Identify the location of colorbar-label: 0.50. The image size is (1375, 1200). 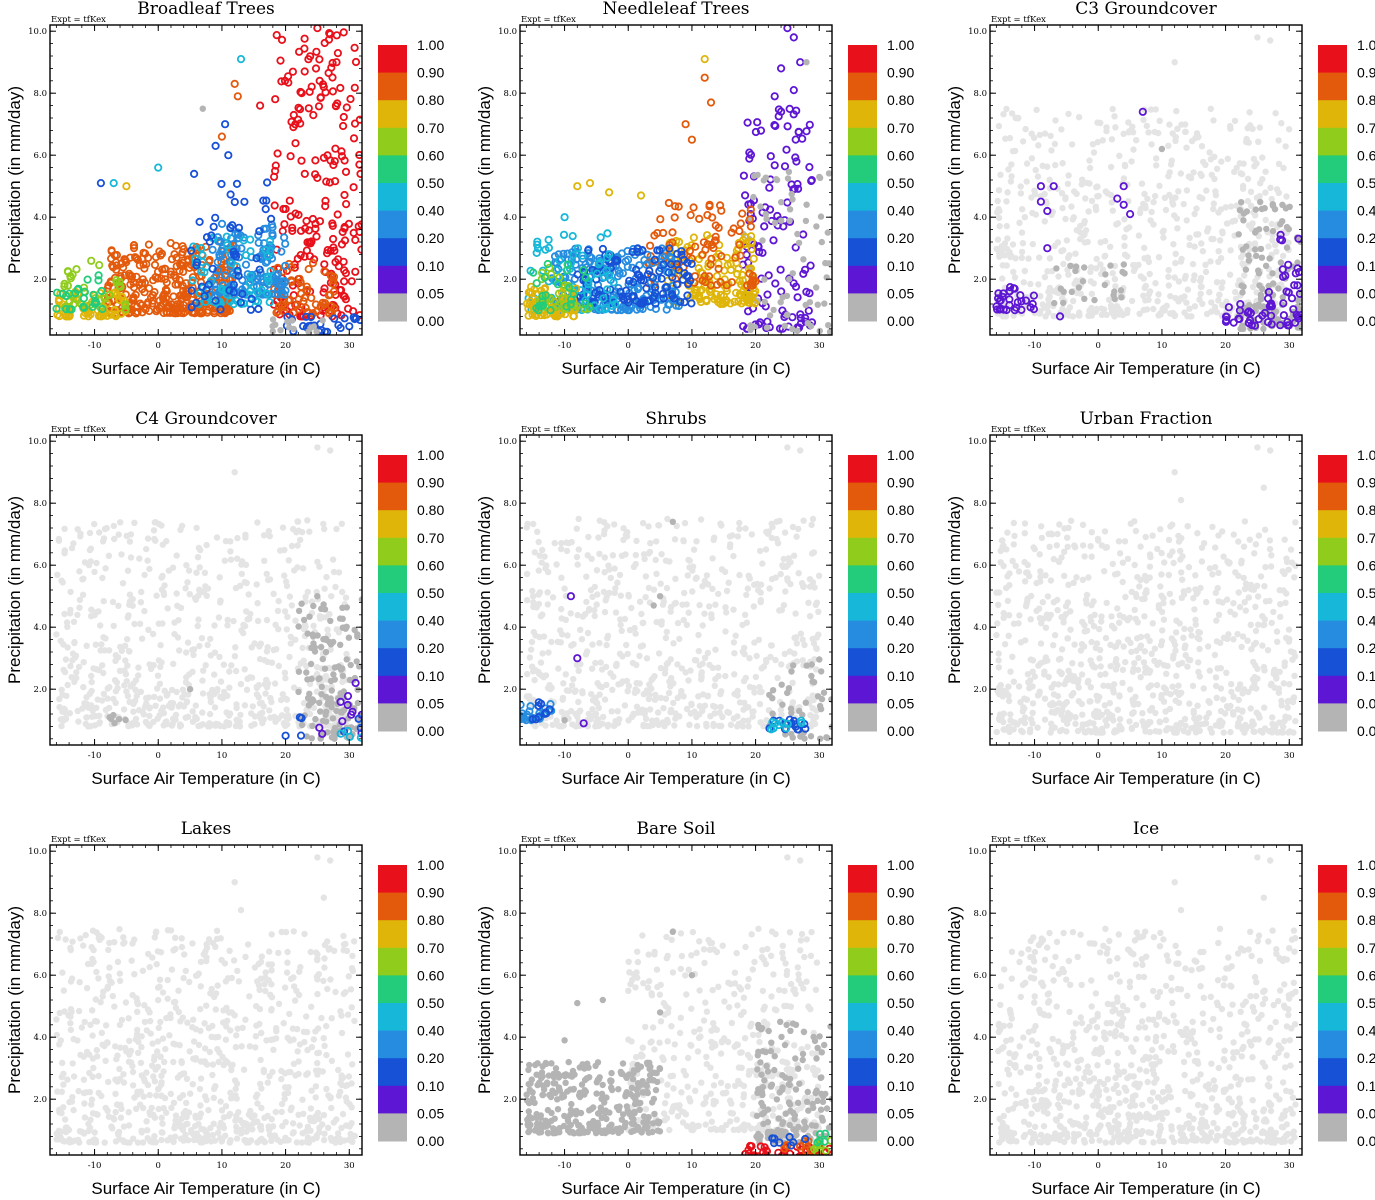
(900, 183).